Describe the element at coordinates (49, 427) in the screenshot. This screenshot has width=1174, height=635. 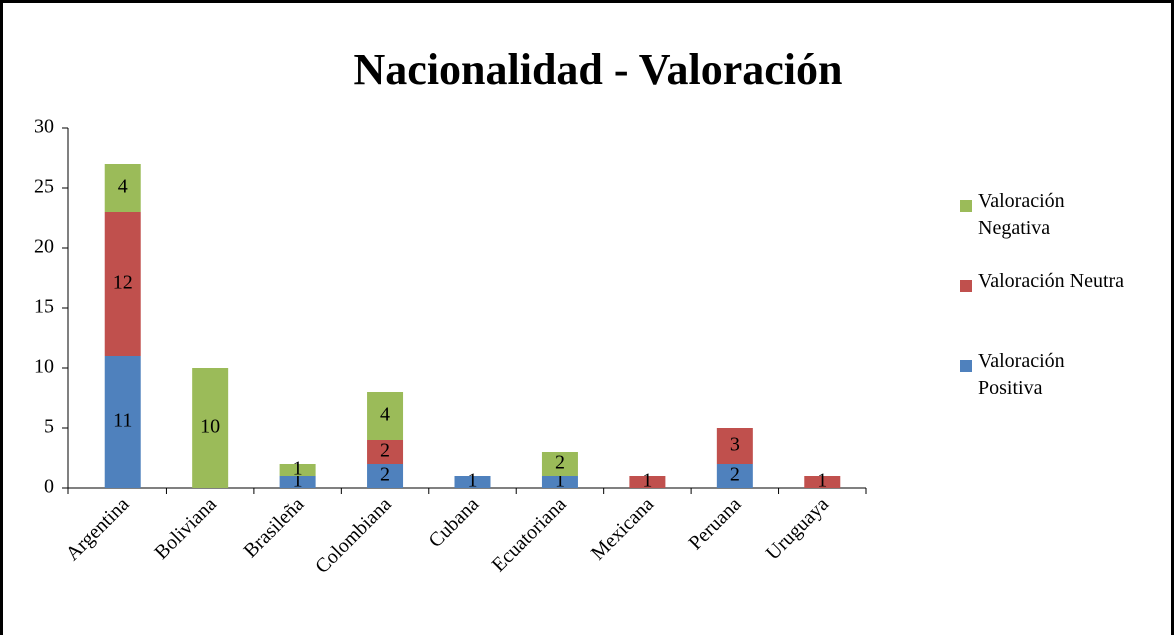
I see `y-tick-label: 5` at that location.